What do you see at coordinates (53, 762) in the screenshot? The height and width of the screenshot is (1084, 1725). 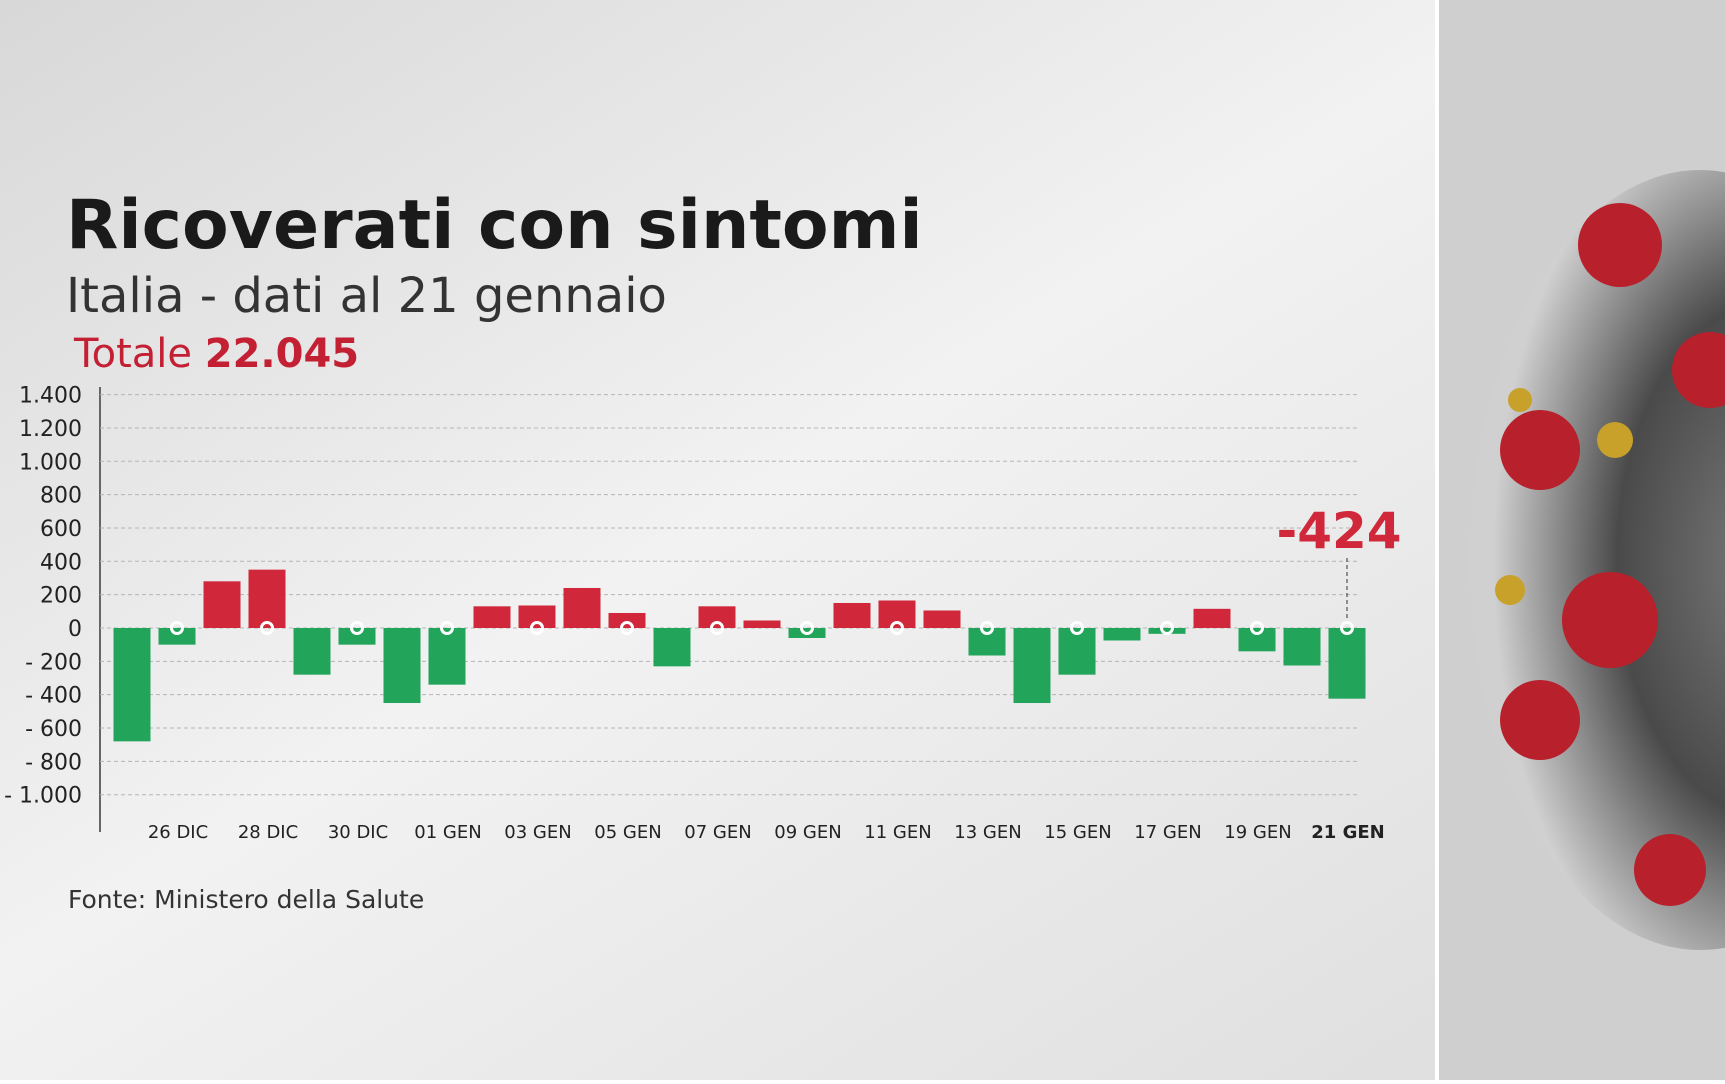 I see `y-tick-label: - 800` at bounding box center [53, 762].